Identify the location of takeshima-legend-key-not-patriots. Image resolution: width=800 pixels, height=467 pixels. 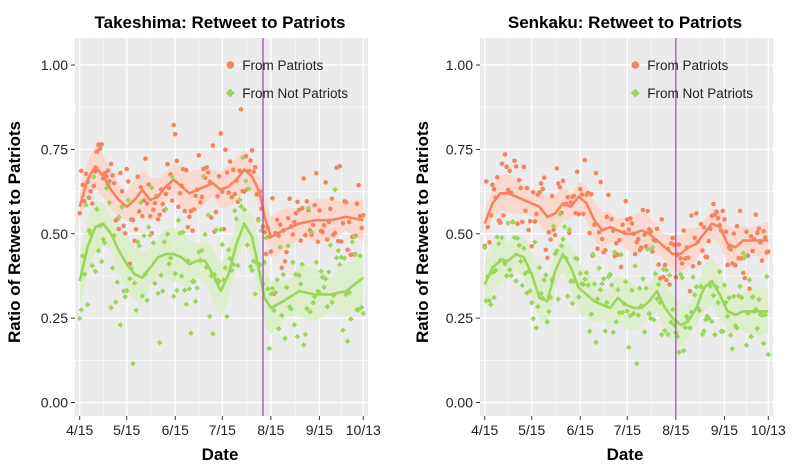
(230, 93).